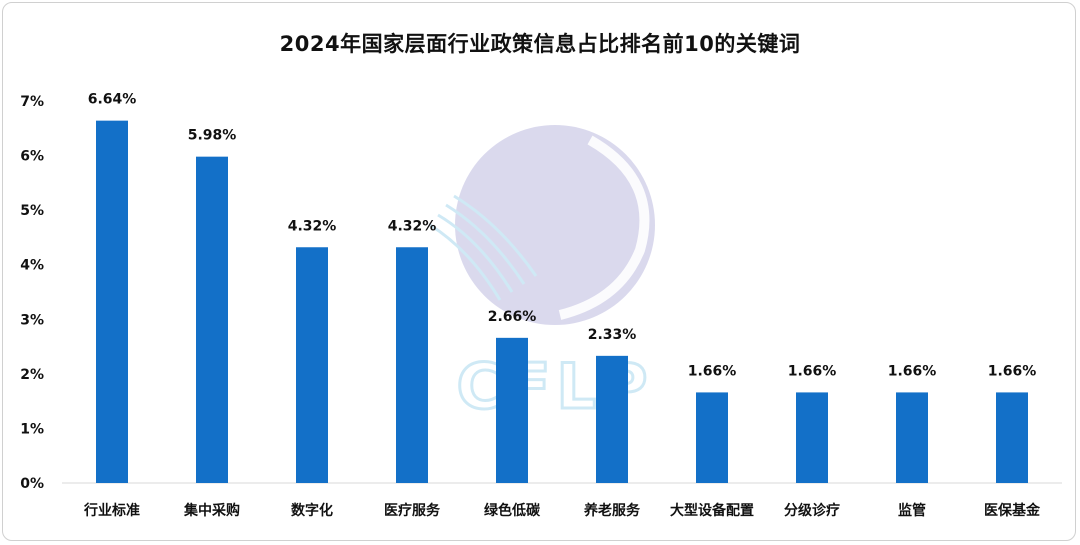 The image size is (1080, 545). What do you see at coordinates (1012, 510) in the screenshot?
I see `x-category-label: 医保基金` at bounding box center [1012, 510].